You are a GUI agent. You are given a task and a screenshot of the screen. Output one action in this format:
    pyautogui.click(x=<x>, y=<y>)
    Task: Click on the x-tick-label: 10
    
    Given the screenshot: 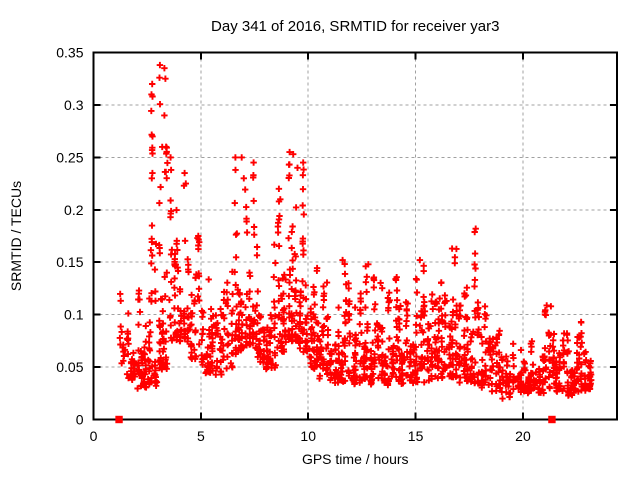 What is the action you would take?
    pyautogui.click(x=308, y=436)
    